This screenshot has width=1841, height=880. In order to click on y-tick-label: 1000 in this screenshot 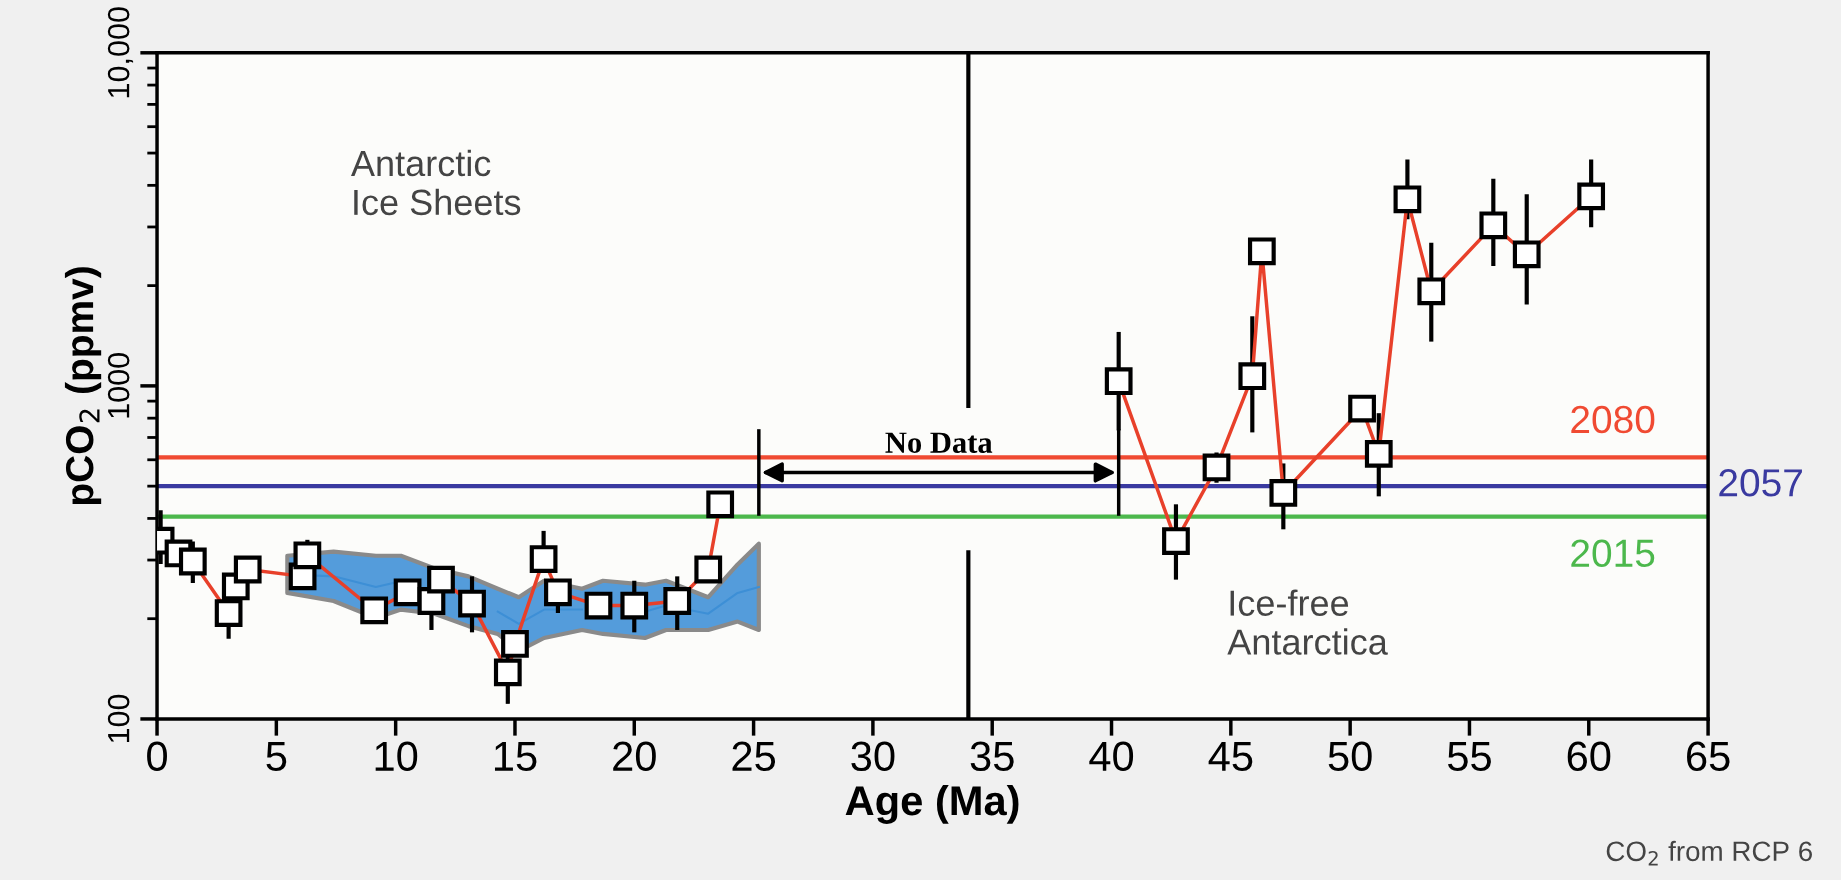, I will do `click(118, 385)`.